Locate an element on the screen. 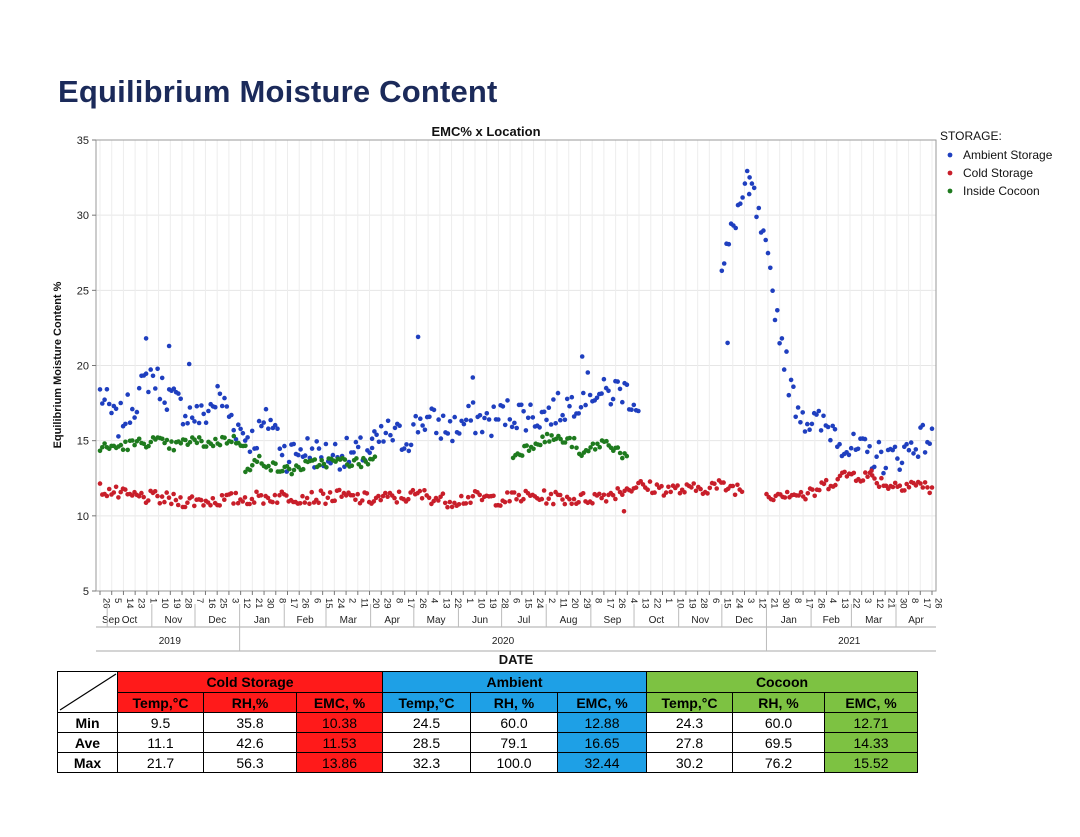 Image resolution: width=1080 pixels, height=837 pixels. x-day-tick-label: 30 is located at coordinates (270, 603).